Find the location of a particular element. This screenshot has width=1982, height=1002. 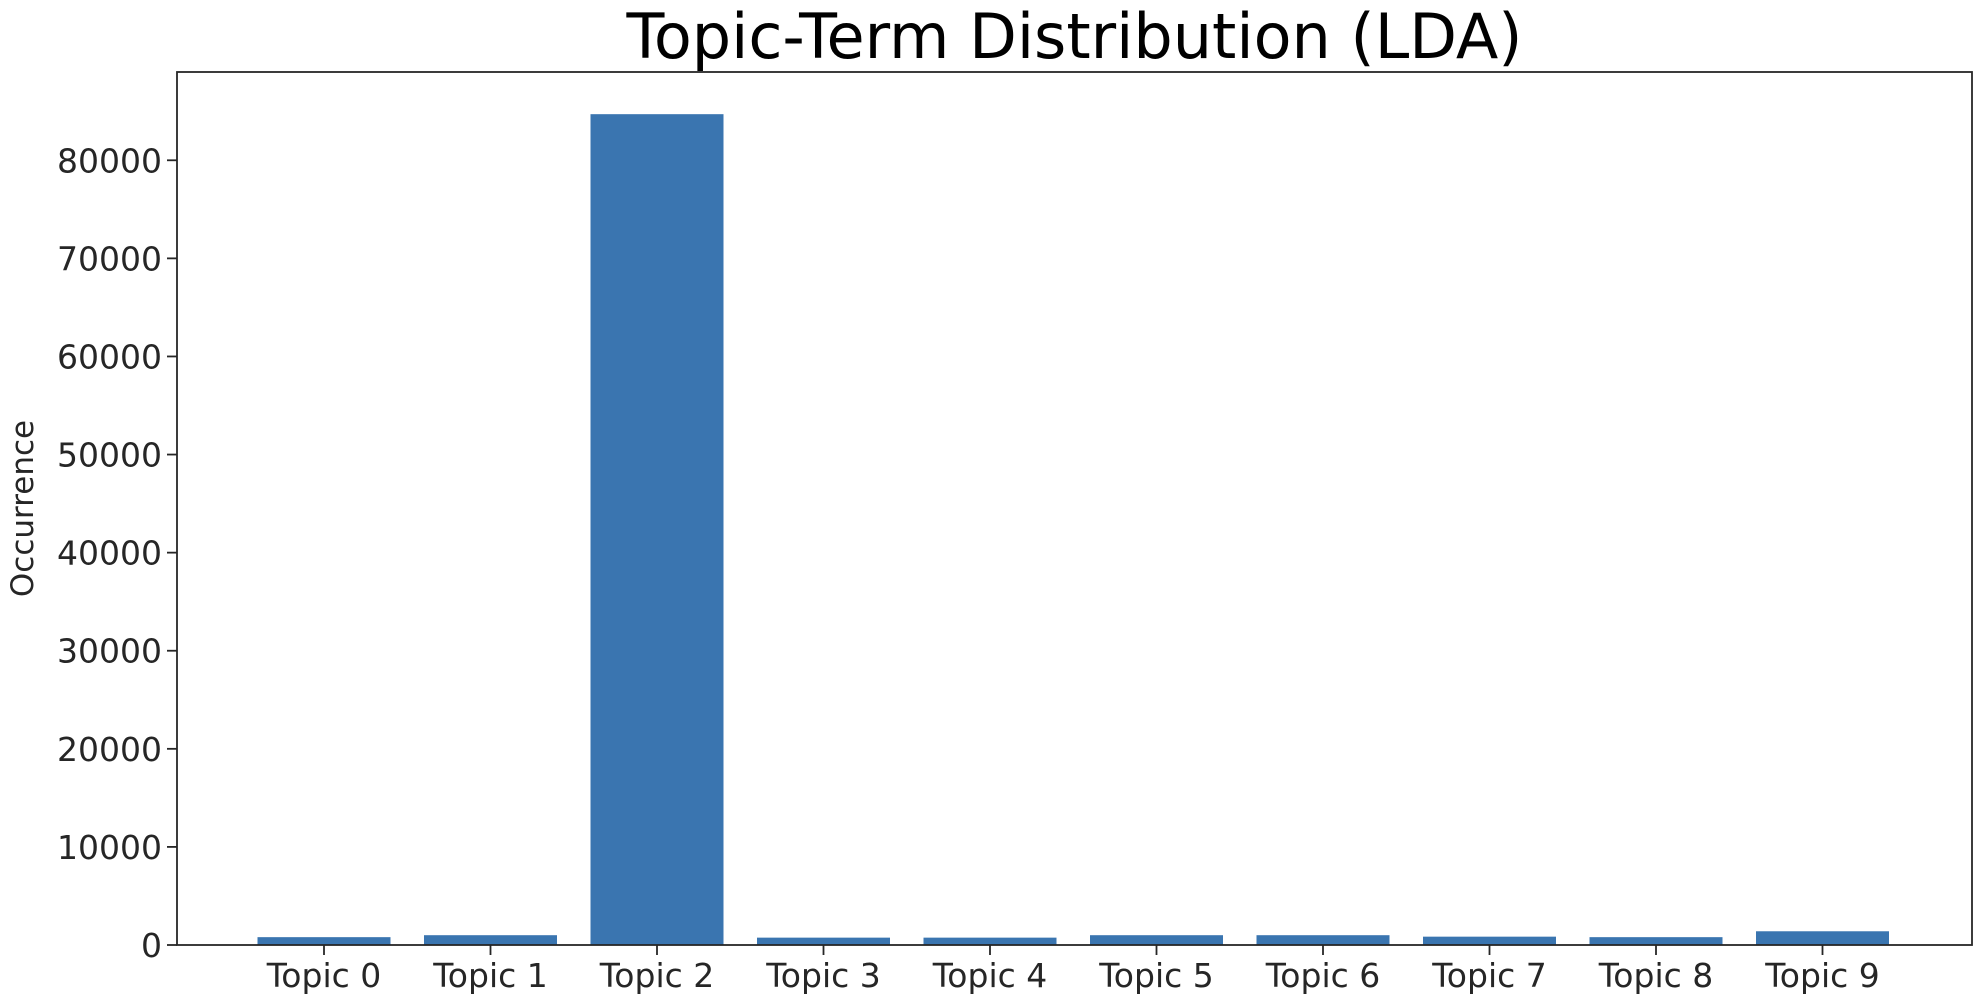

y-tick-label: 0 is located at coordinates (151, 945).